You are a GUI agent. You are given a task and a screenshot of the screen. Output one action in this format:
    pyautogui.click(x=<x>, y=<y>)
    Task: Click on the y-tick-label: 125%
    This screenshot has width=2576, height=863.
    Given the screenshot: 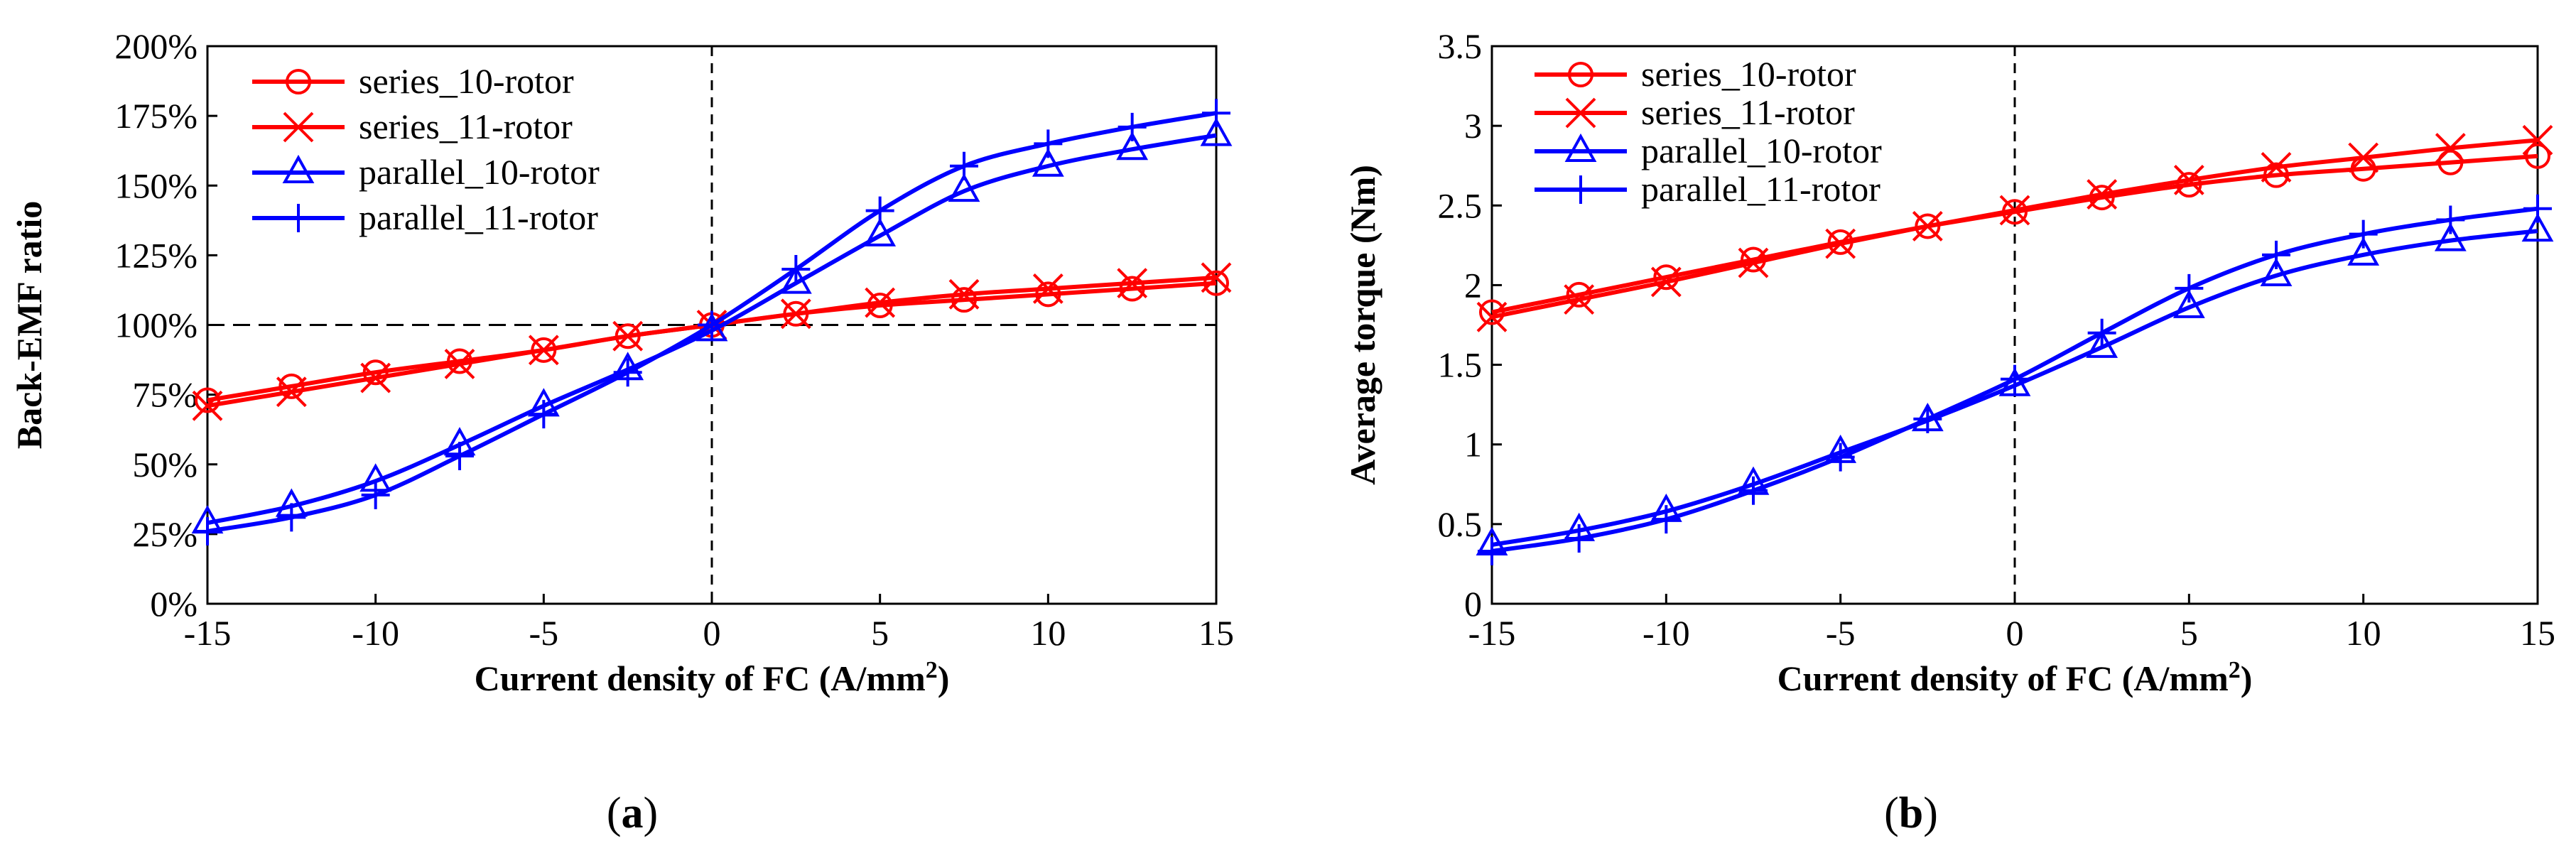 What is the action you would take?
    pyautogui.click(x=155, y=255)
    